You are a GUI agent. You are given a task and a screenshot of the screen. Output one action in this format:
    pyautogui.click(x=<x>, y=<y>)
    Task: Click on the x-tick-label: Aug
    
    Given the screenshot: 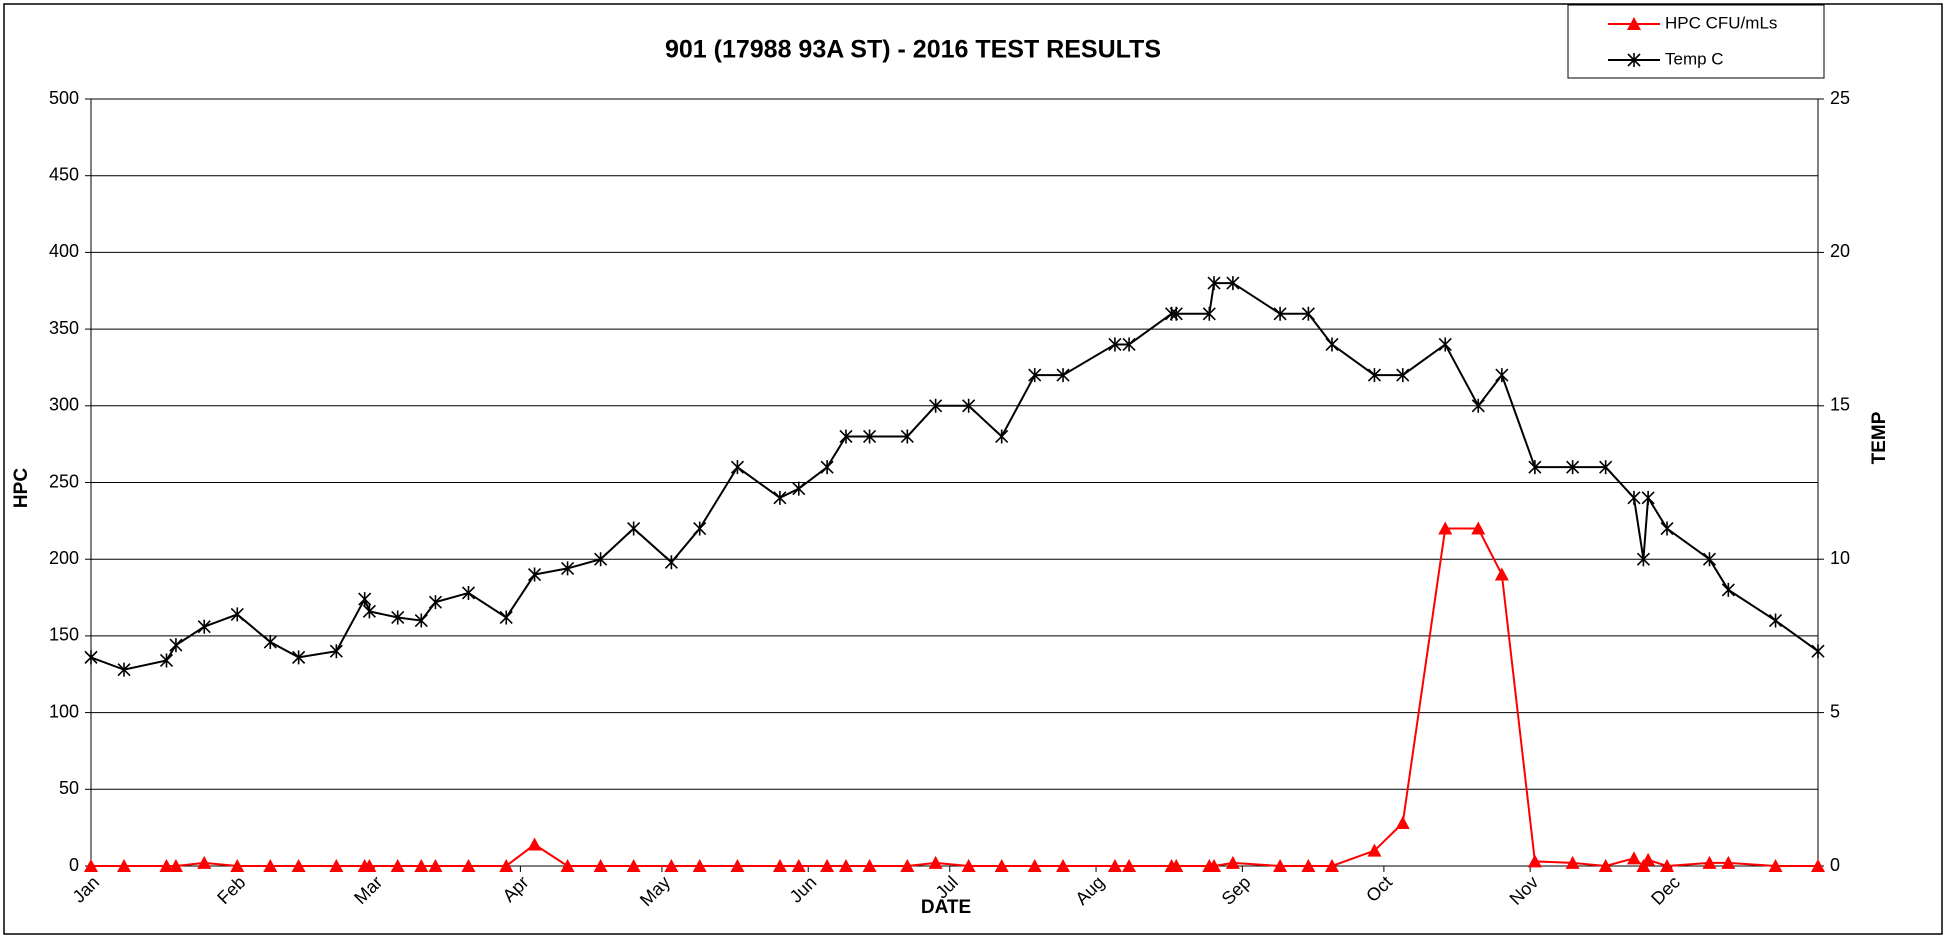 What is the action you would take?
    pyautogui.click(x=1089, y=890)
    